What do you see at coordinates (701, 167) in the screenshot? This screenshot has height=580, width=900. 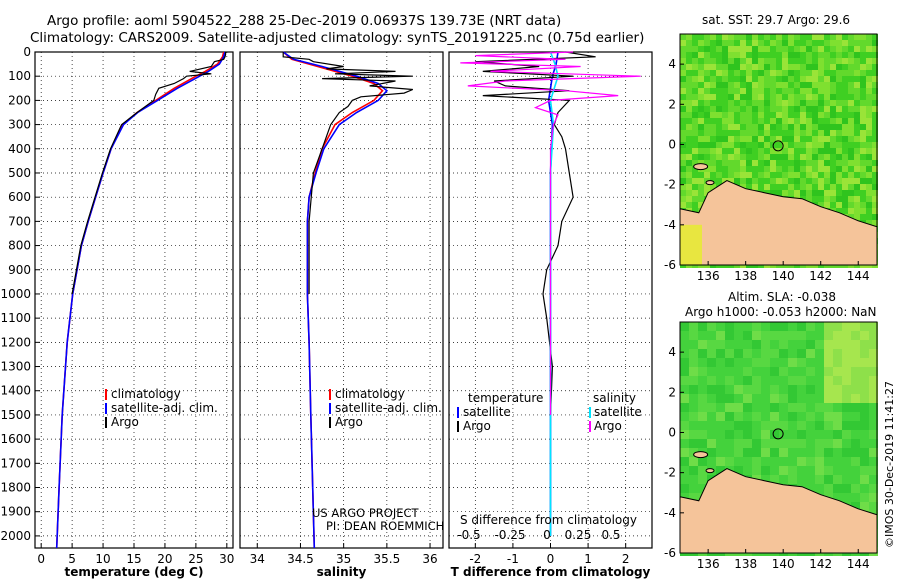 I see `sst-island` at bounding box center [701, 167].